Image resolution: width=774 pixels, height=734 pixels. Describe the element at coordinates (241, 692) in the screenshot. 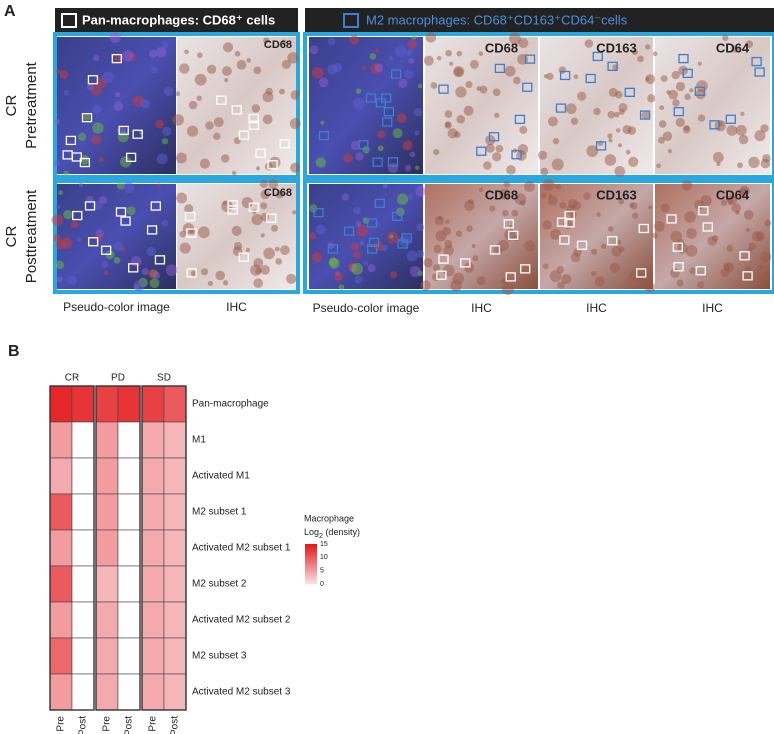

I see `row-label: Activated M2 subset 3` at that location.